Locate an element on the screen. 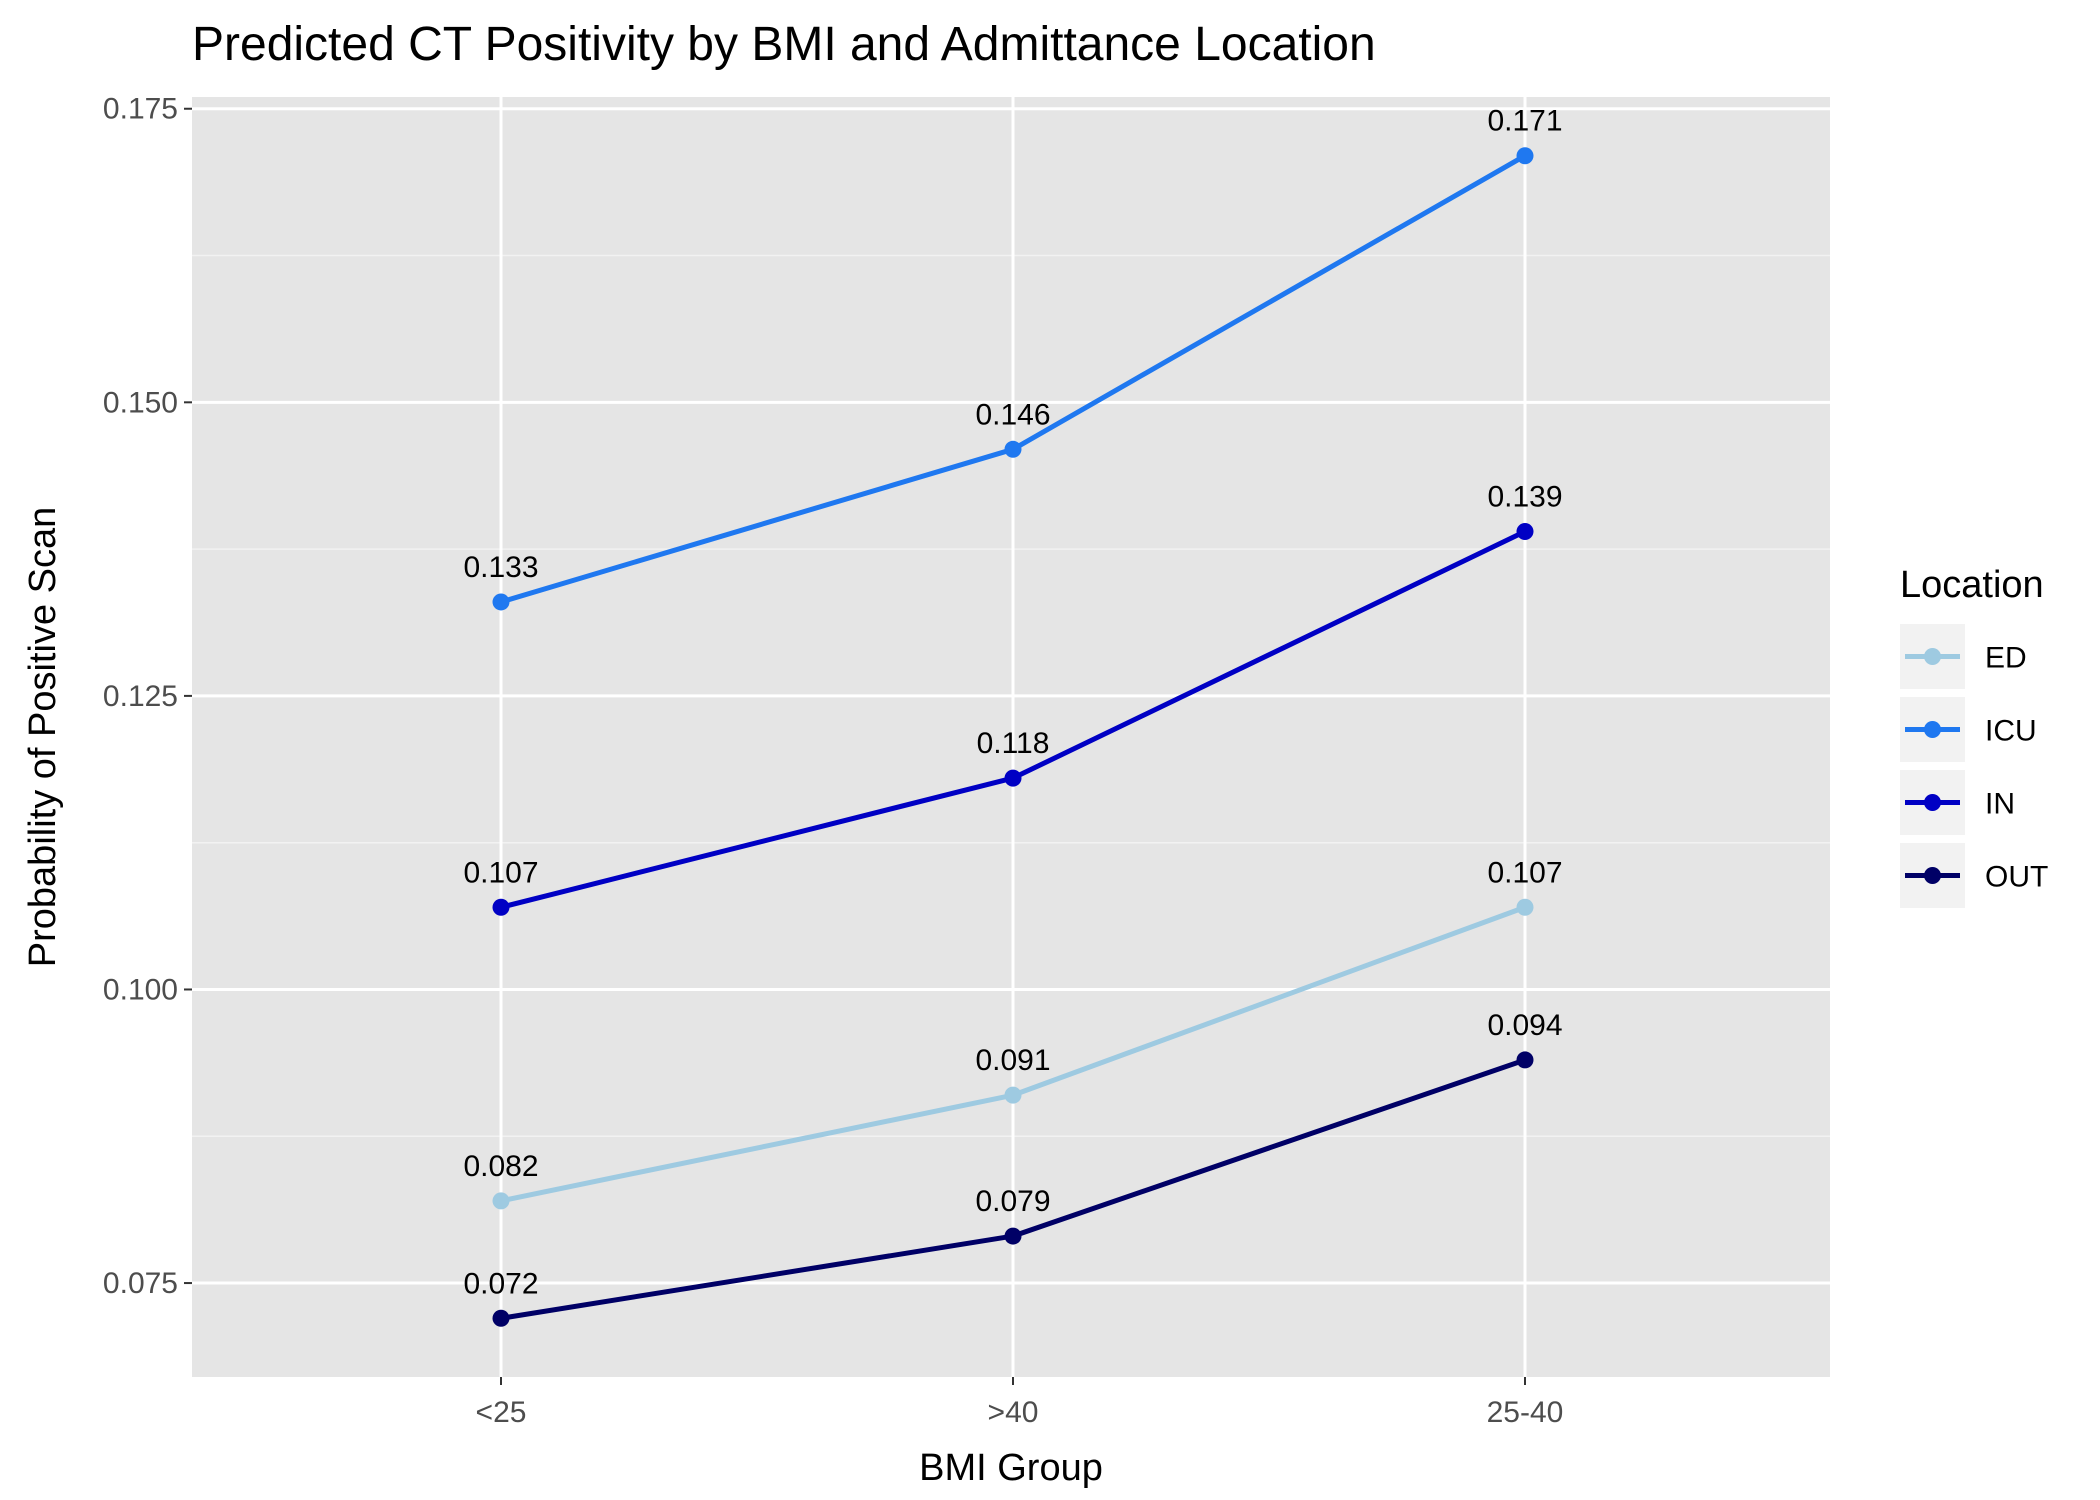 This screenshot has width=2100, height=1500. data-label-in: 0.107 is located at coordinates (500, 872).